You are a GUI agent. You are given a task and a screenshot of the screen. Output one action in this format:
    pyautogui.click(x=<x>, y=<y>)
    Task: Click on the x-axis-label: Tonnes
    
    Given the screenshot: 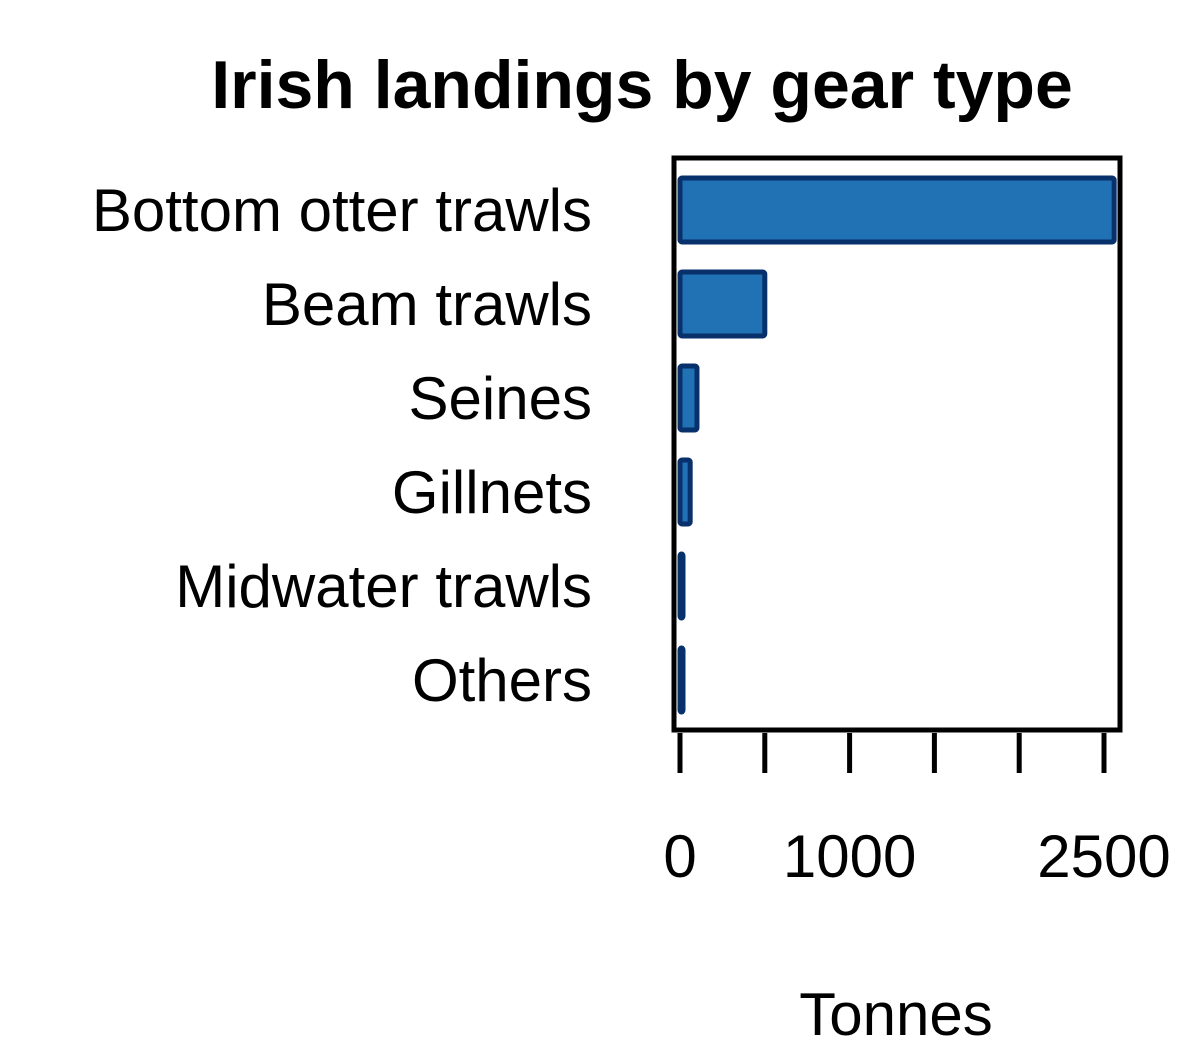 What is the action you would take?
    pyautogui.click(x=895, y=1014)
    